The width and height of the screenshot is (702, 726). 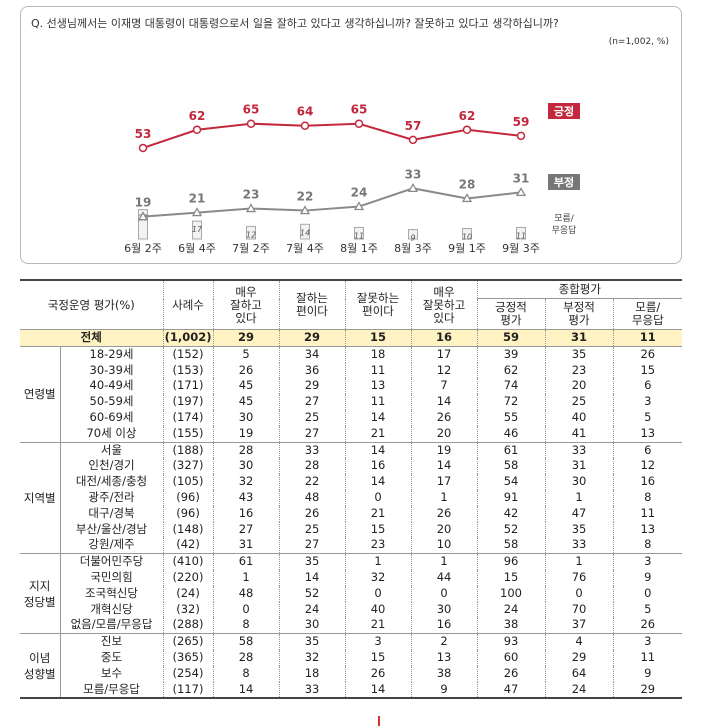 What do you see at coordinates (444, 354) in the screenshot?
I see `cell: 17` at bounding box center [444, 354].